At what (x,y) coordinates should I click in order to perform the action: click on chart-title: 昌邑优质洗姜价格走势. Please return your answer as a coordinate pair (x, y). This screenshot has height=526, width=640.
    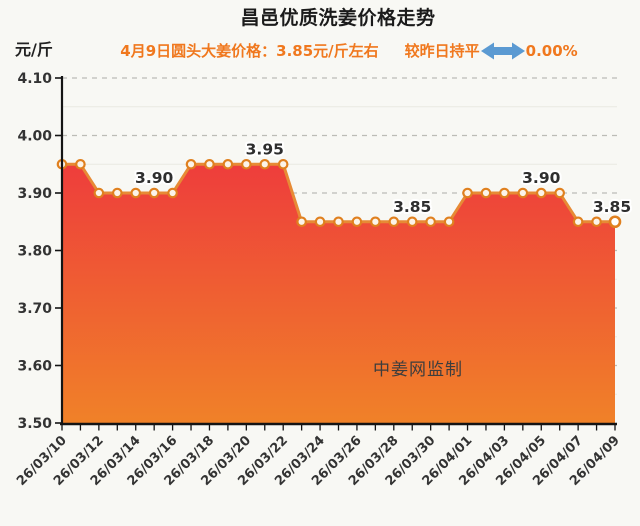
    Looking at the image, I should click on (338, 18).